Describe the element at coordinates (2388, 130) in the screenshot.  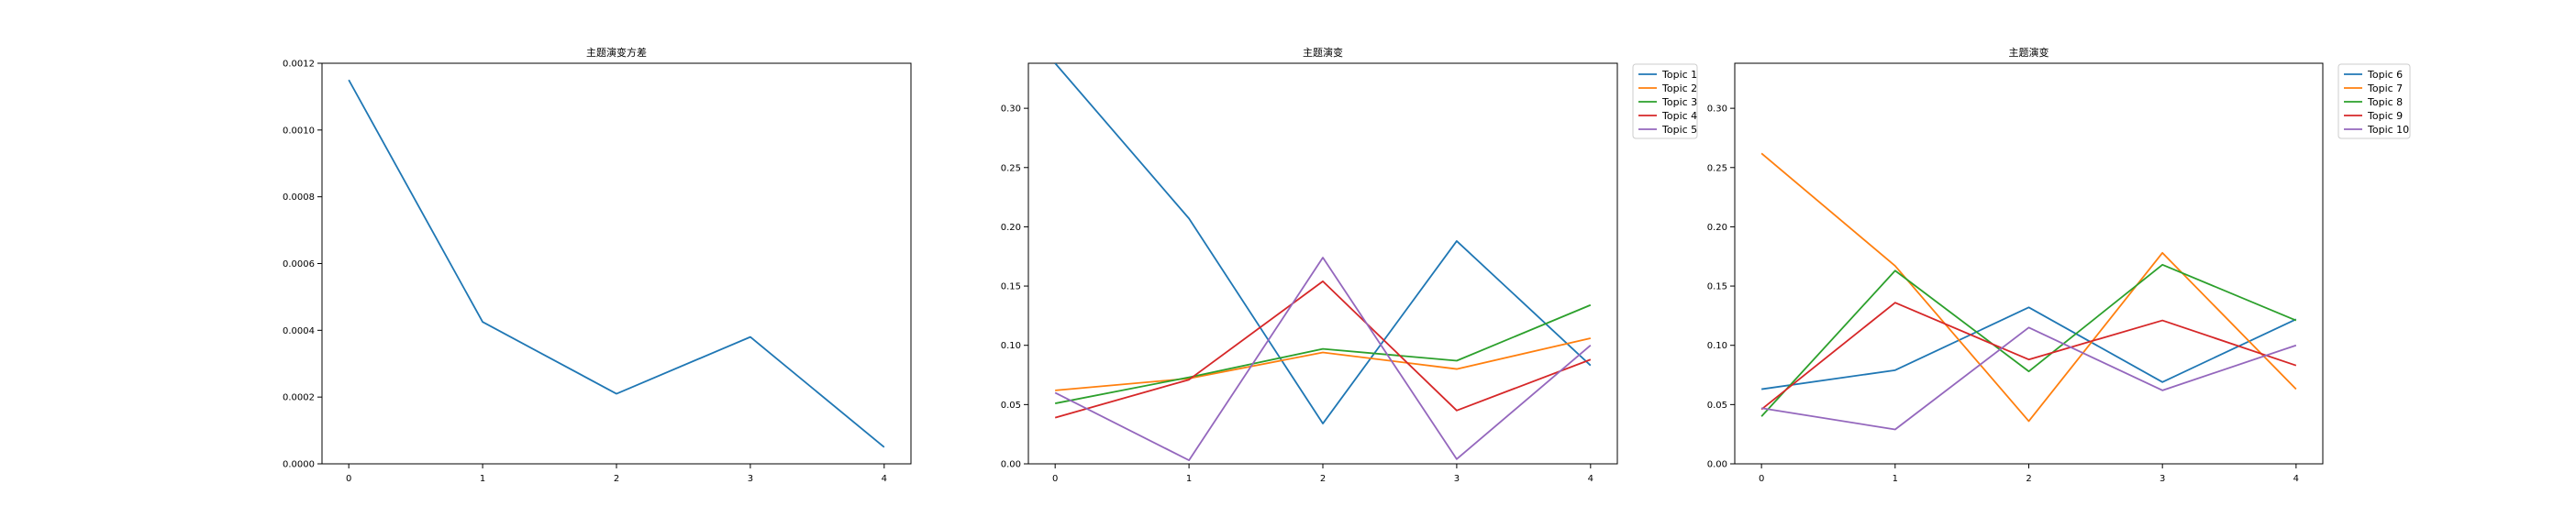
I see `legend-label: Topic 10` at that location.